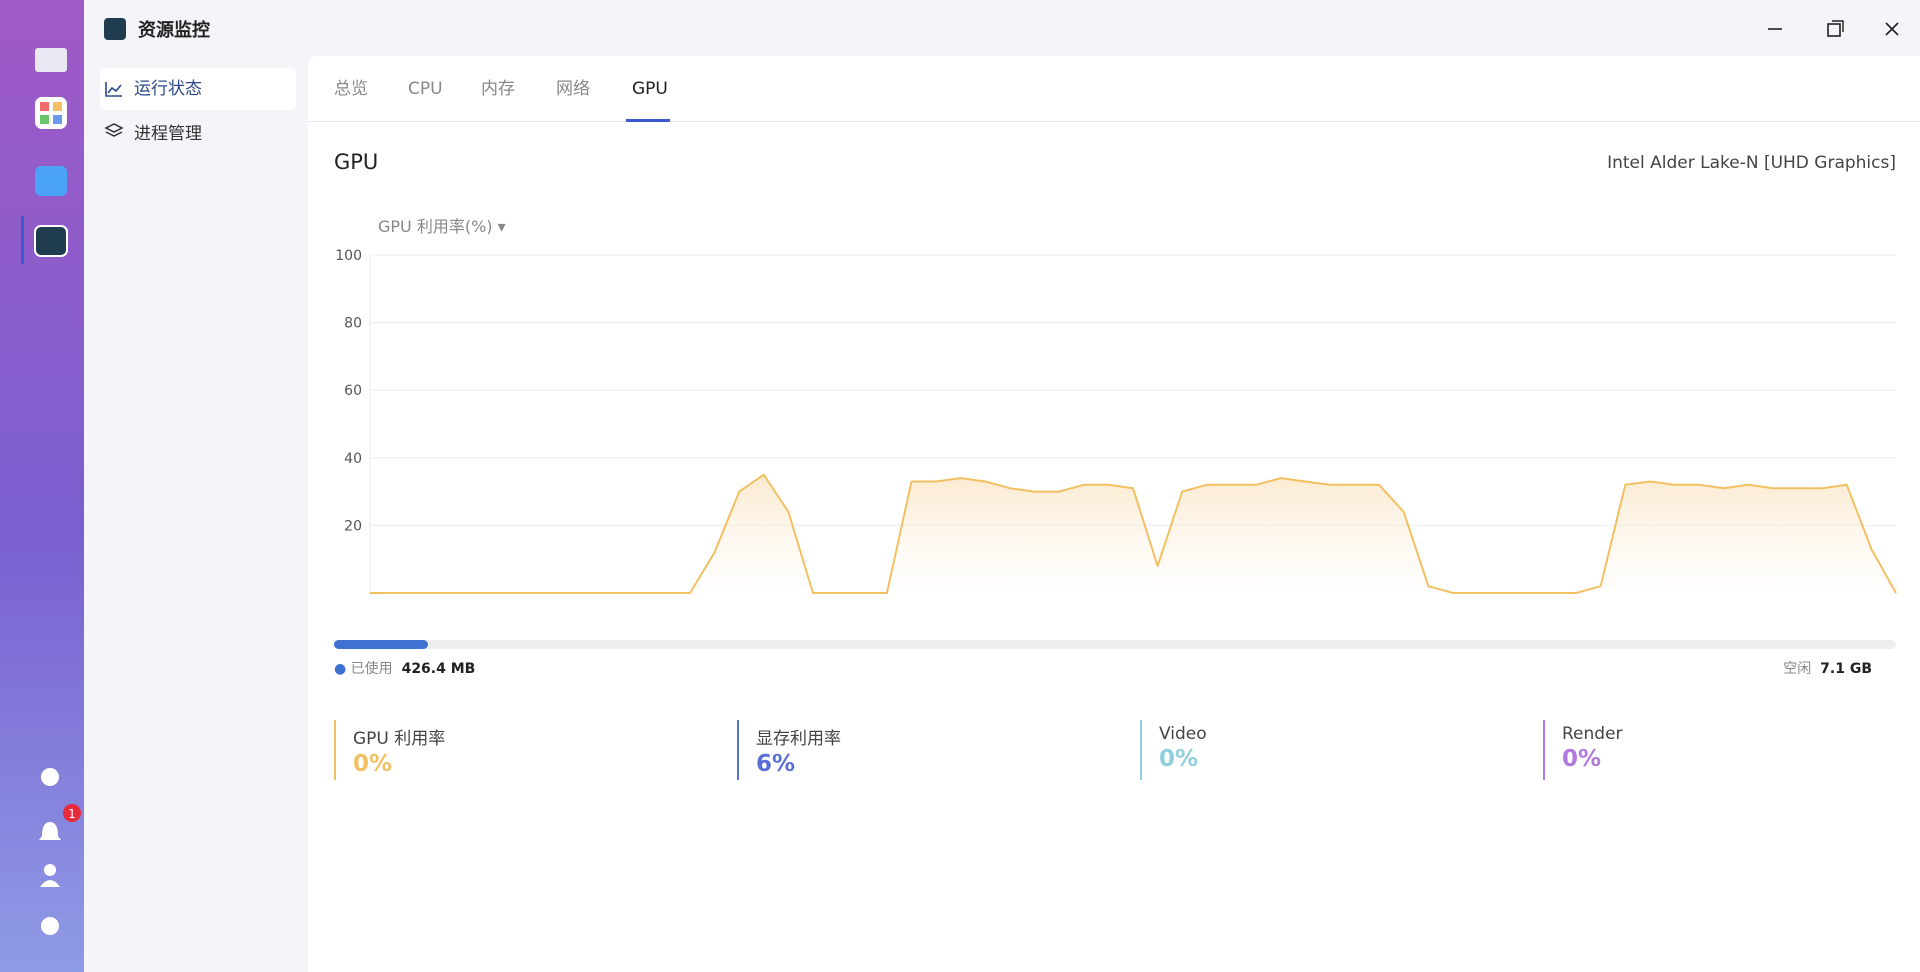  I want to click on free-value: 7.1 GB, so click(1846, 669).